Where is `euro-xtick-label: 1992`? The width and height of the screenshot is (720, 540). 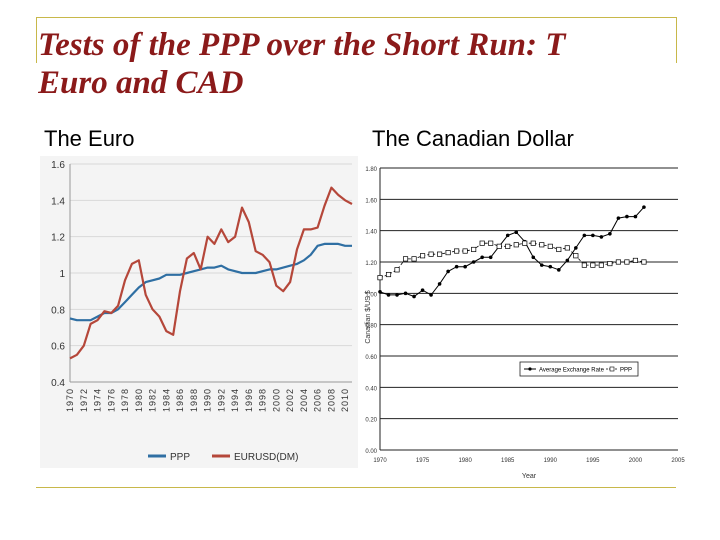
euro-xtick-label: 1992 is located at coordinates (221, 400).